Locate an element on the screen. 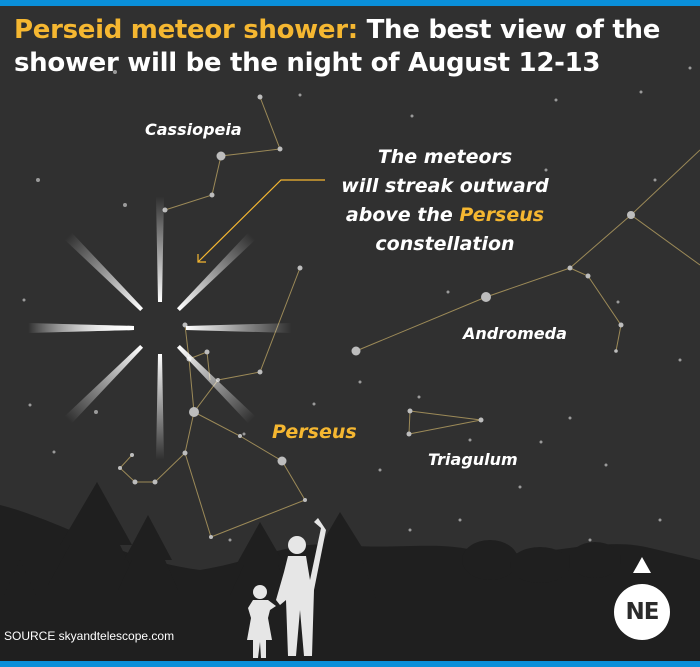 The height and width of the screenshot is (667, 700). triangulum-constellation is located at coordinates (445, 422).